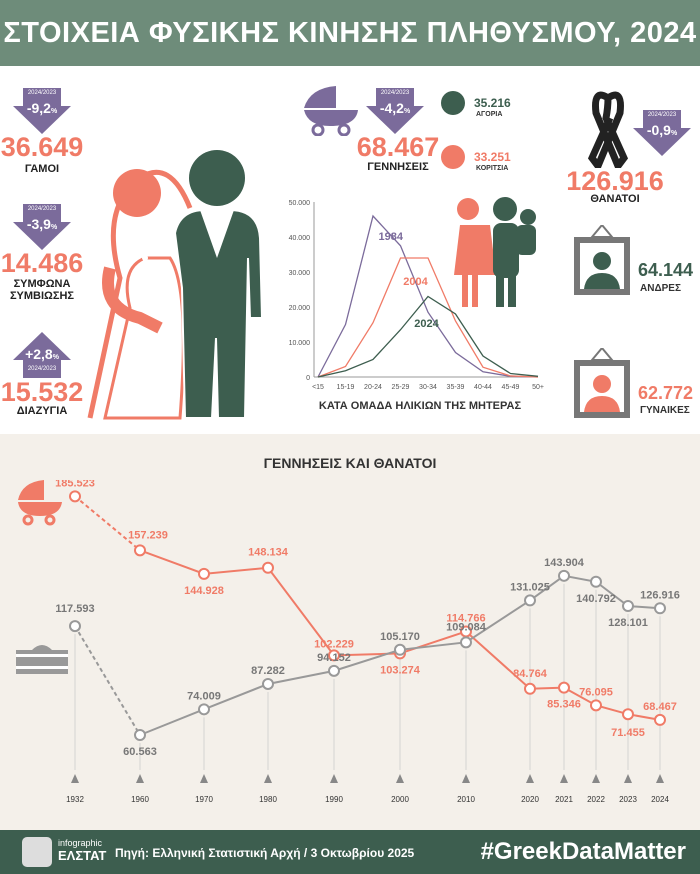 The width and height of the screenshot is (700, 874). Describe the element at coordinates (666, 270) in the screenshot. I see `men-value: 64.144` at that location.